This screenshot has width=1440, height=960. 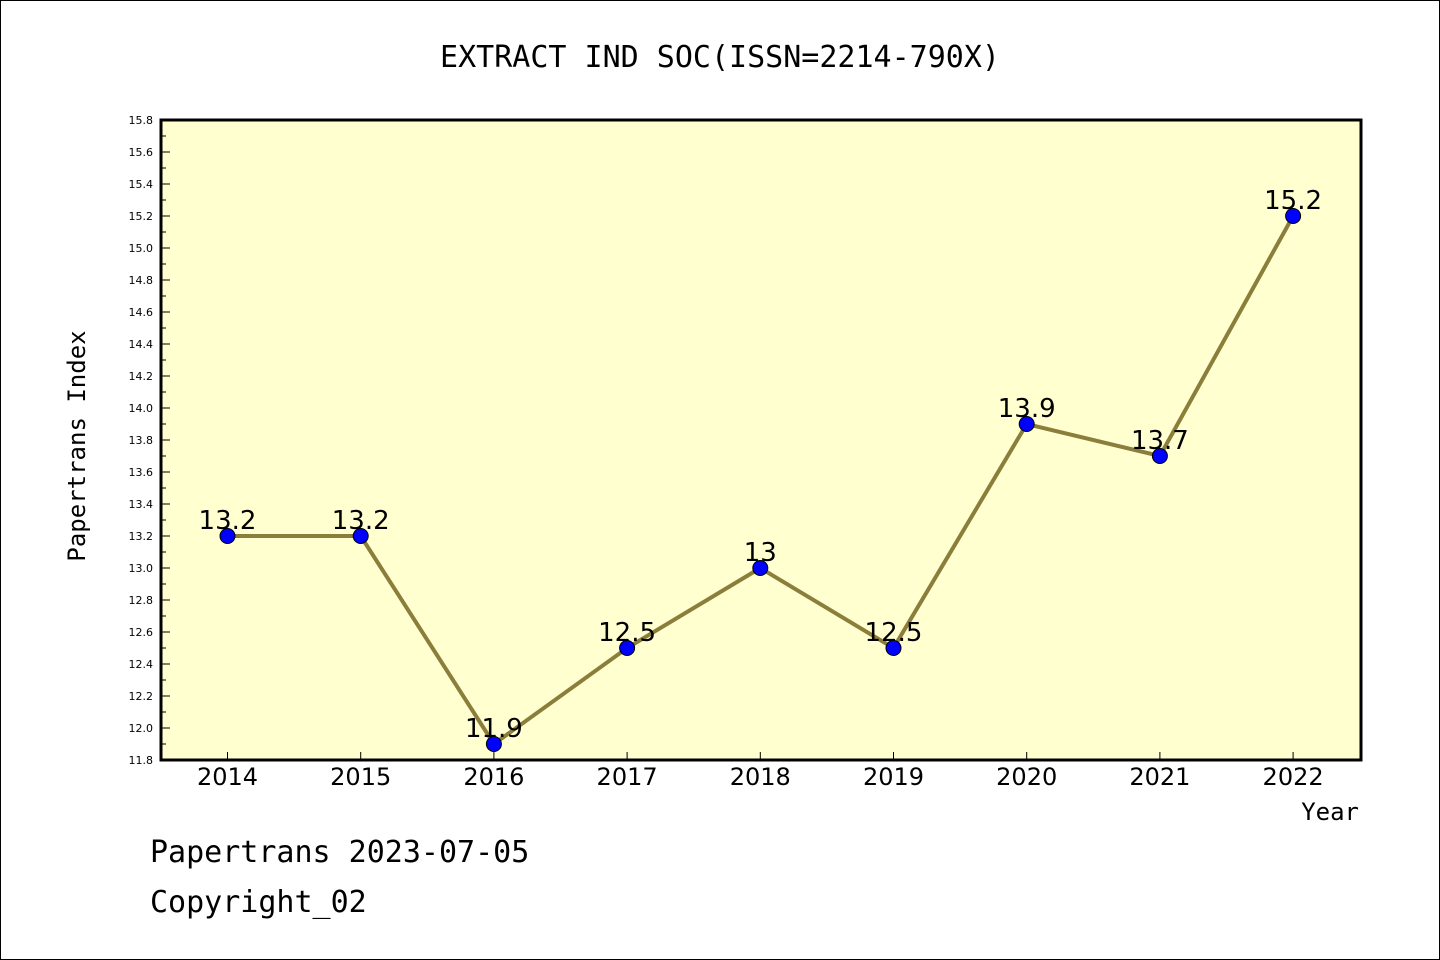 What do you see at coordinates (1293, 777) in the screenshot?
I see `x-tick-label: 2022` at bounding box center [1293, 777].